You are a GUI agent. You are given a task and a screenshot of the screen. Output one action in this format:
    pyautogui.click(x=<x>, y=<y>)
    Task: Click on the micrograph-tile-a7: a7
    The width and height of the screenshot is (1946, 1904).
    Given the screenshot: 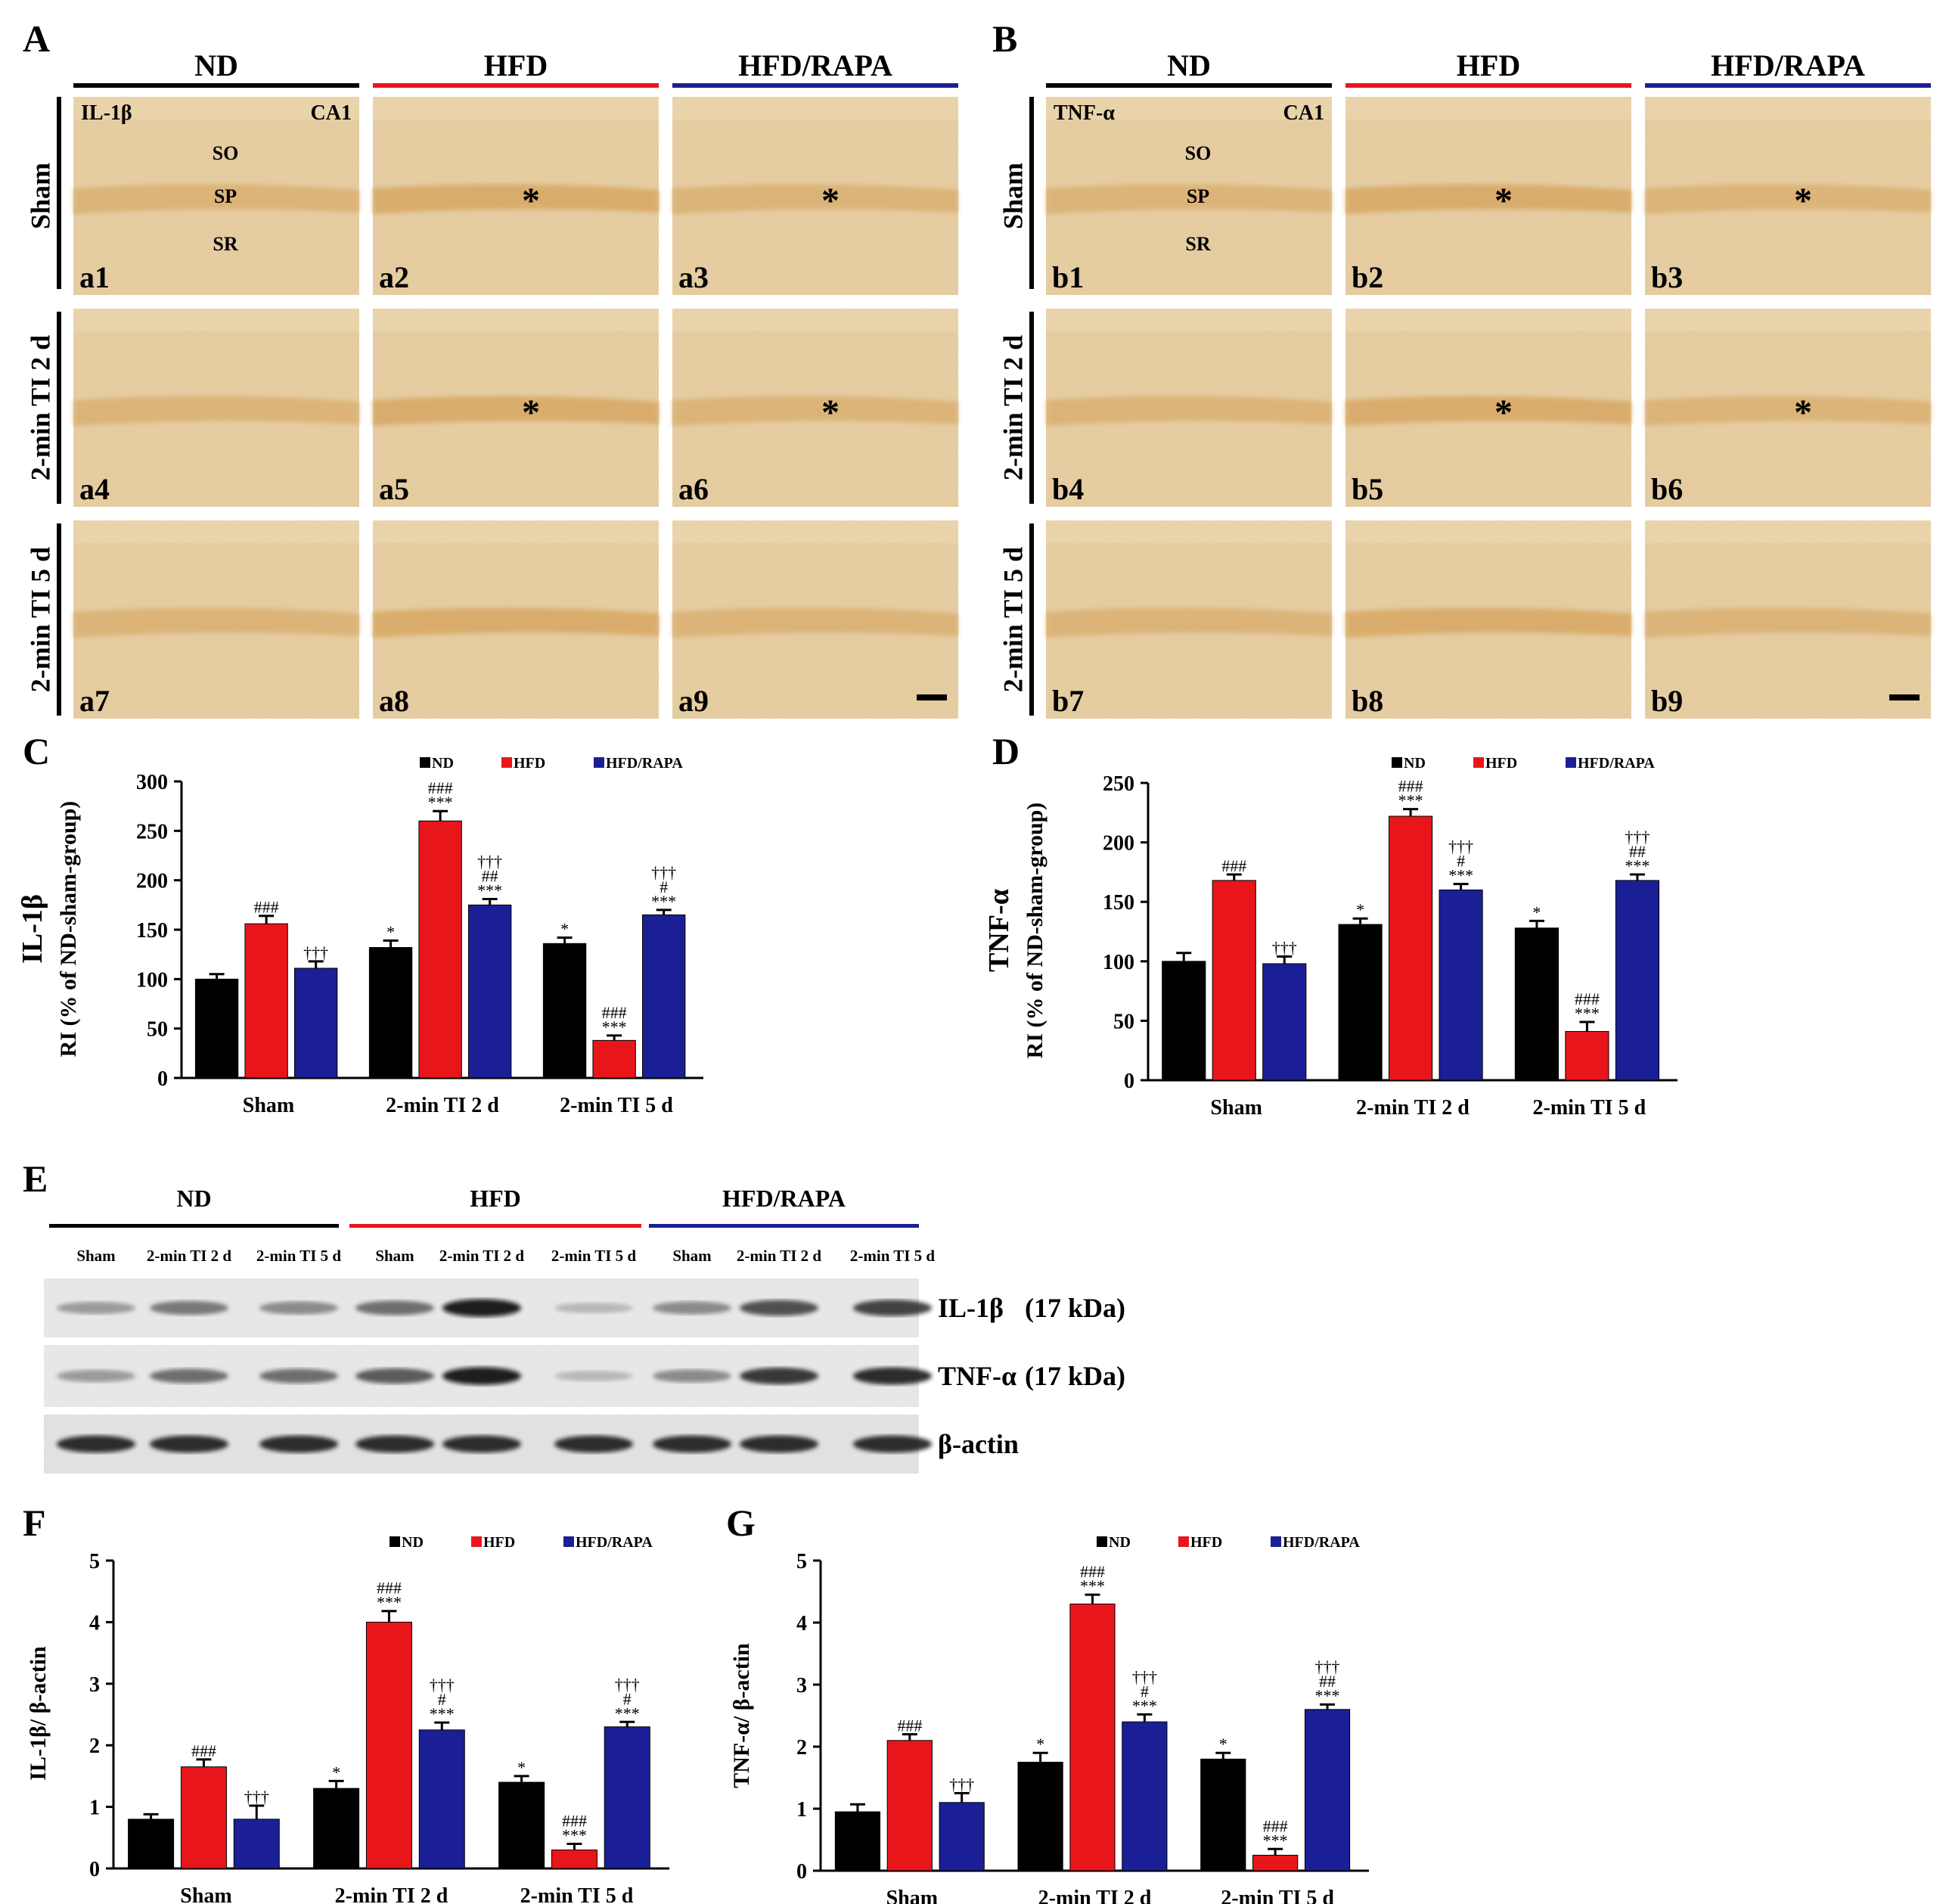 What is the action you would take?
    pyautogui.click(x=216, y=619)
    